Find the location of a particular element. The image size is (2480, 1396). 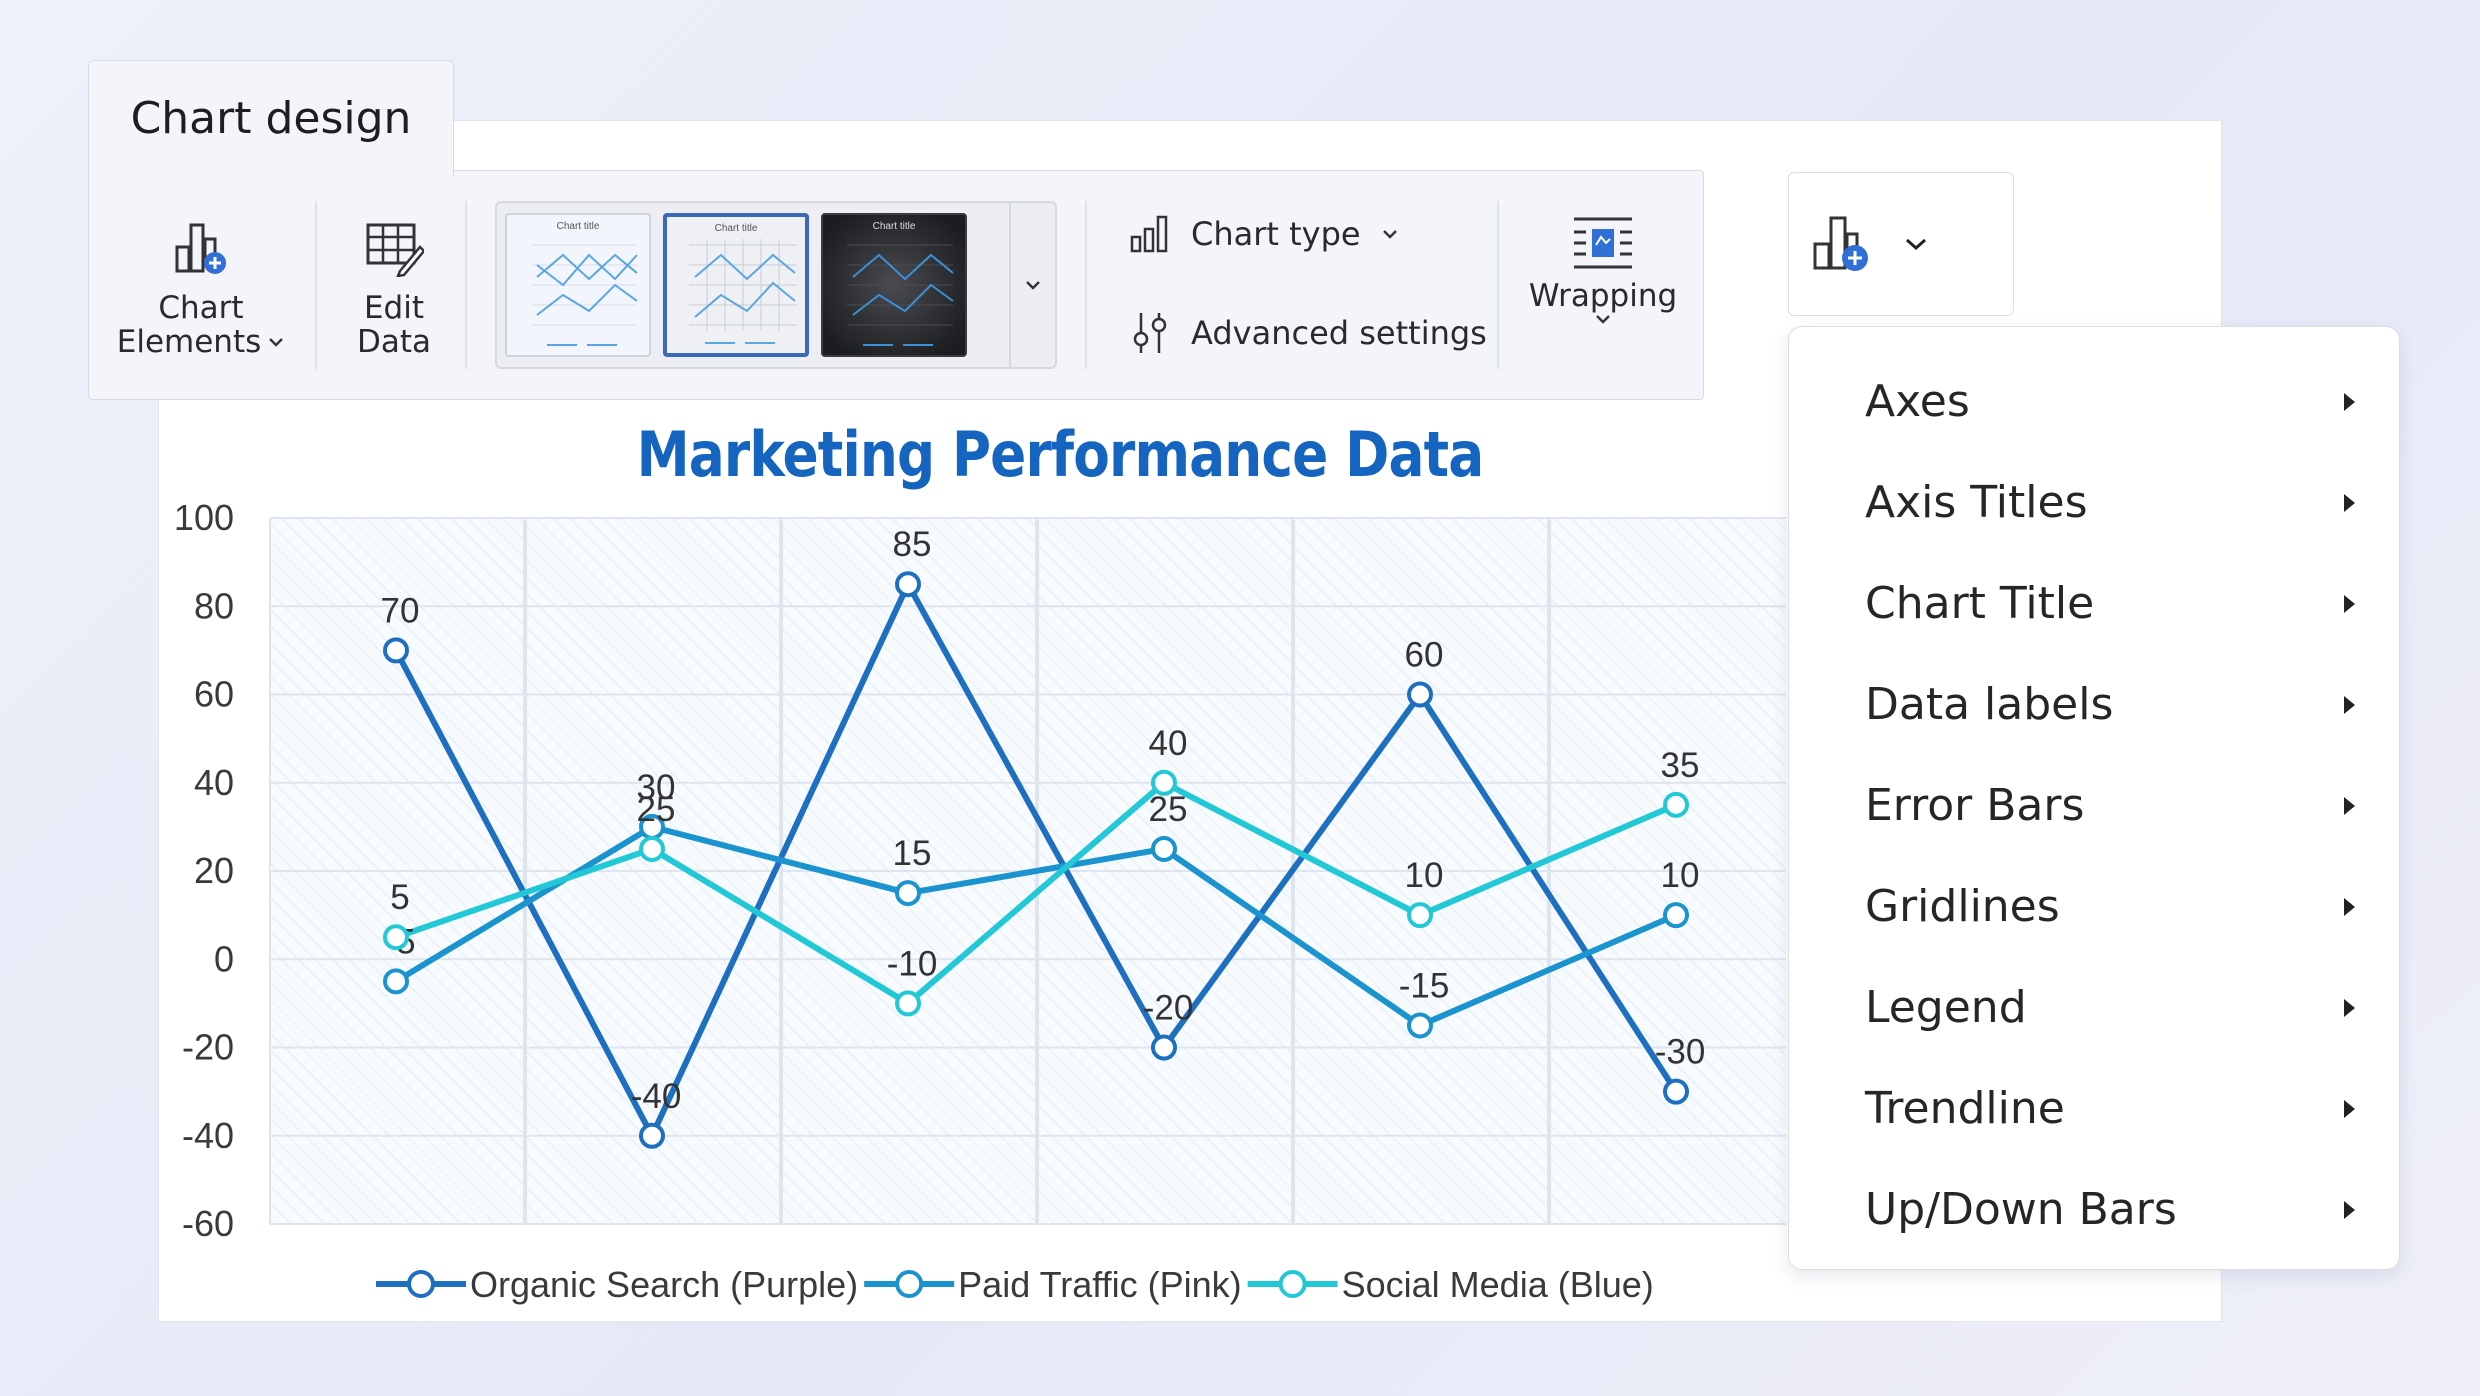

chart-style-gallery: Chart title Chart title Chart title is located at coordinates (776, 285).